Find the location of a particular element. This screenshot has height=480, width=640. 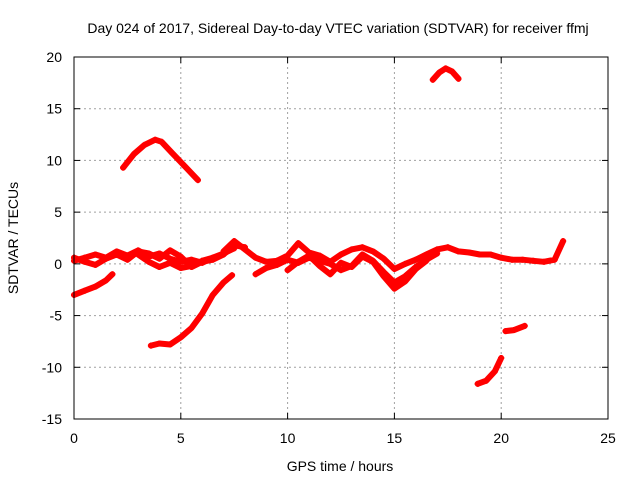

y-tick-label: 20 is located at coordinates (54, 57).